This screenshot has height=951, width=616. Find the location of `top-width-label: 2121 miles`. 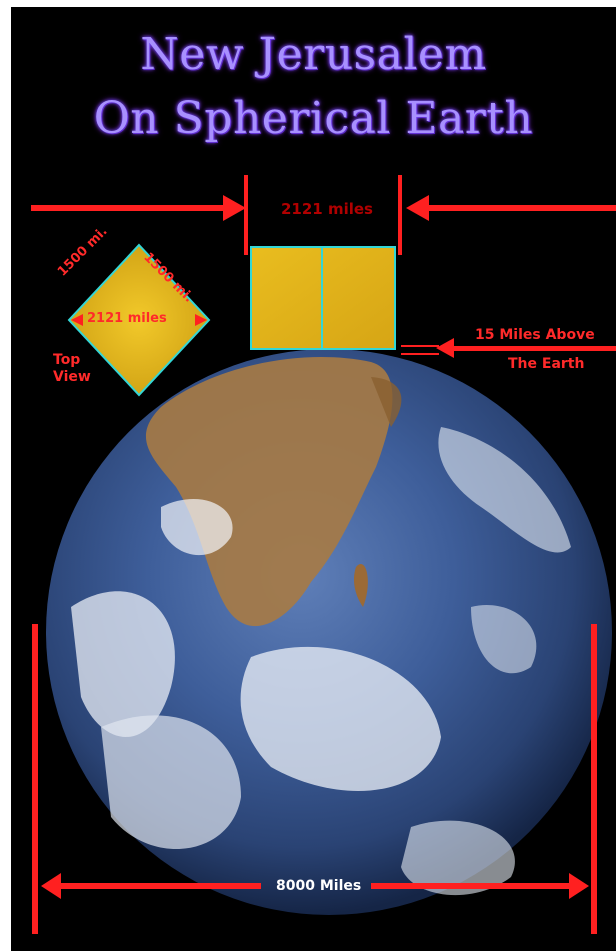

top-width-label: 2121 miles is located at coordinates (327, 209).